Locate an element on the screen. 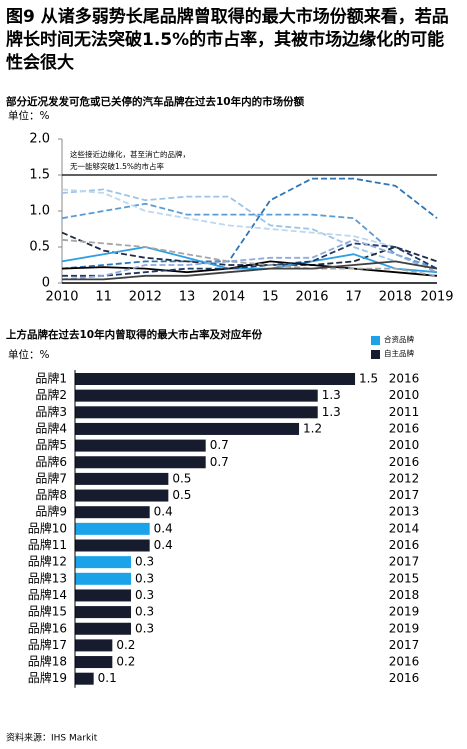 This screenshot has height=749, width=467. category-label: 品牌19 is located at coordinates (47, 678).